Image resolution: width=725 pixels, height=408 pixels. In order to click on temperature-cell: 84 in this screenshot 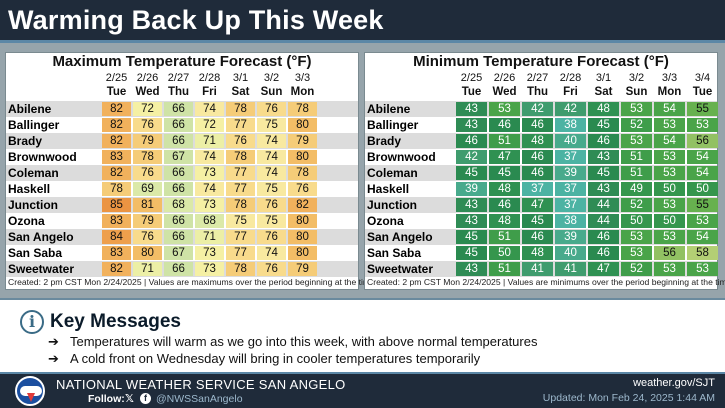, I will do `click(116, 237)`.